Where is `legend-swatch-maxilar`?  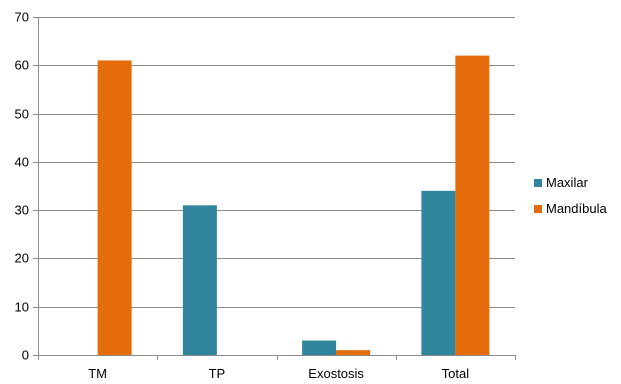
legend-swatch-maxilar is located at coordinates (538, 183).